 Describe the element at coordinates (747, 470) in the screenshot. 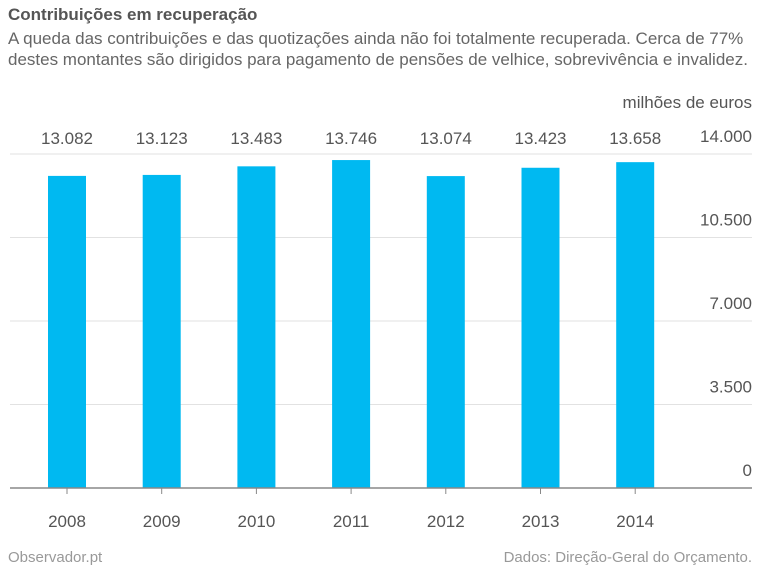

I see `y-tick-label: 0` at that location.